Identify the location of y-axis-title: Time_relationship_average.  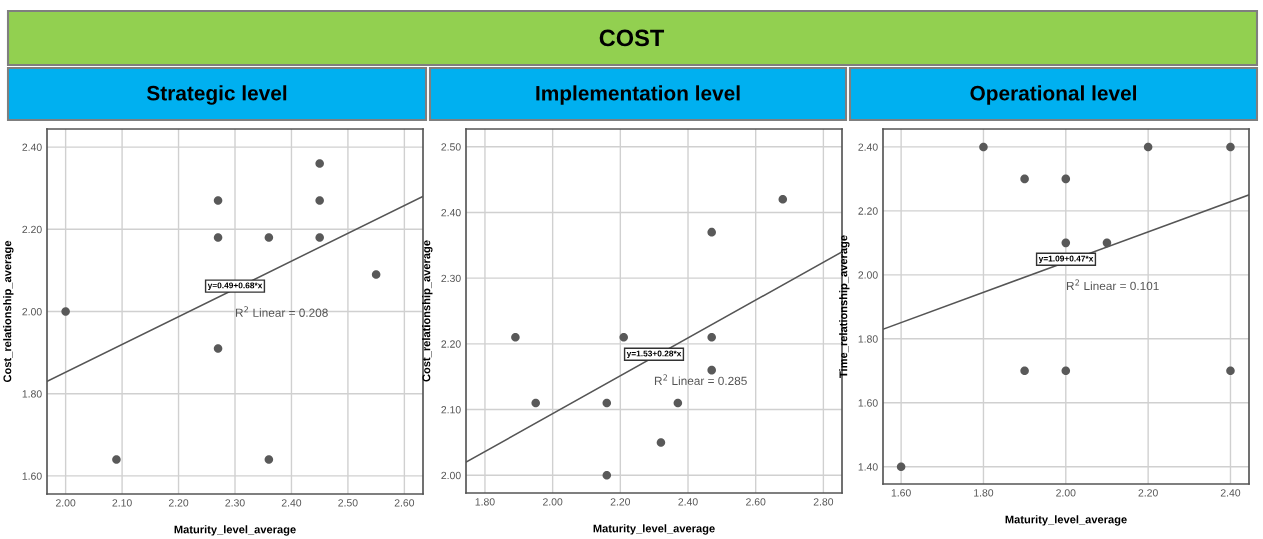
(844, 306).